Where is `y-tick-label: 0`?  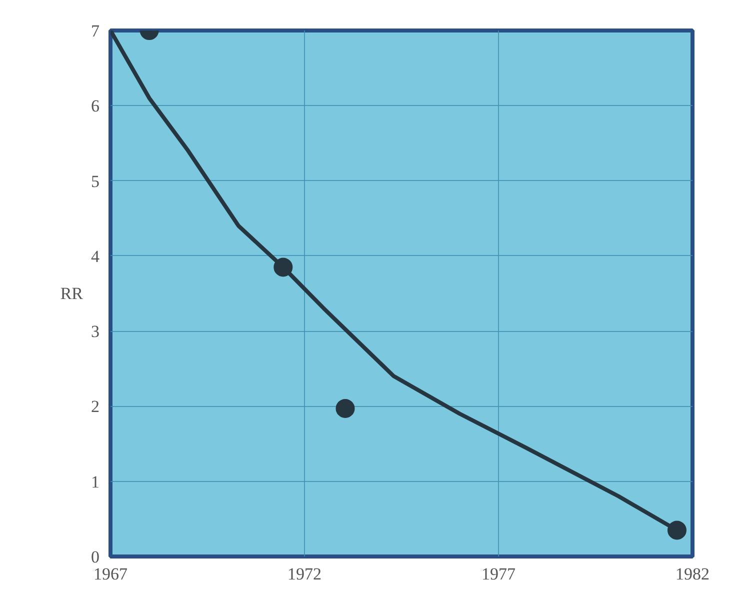 y-tick-label: 0 is located at coordinates (95, 557).